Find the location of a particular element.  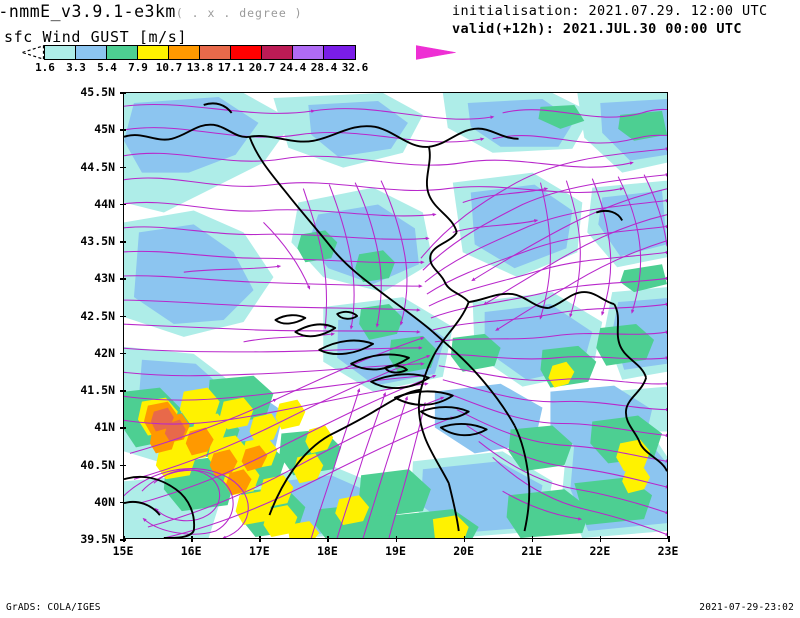

colorbar-tick-10: 32.6 is located at coordinates (355, 67).